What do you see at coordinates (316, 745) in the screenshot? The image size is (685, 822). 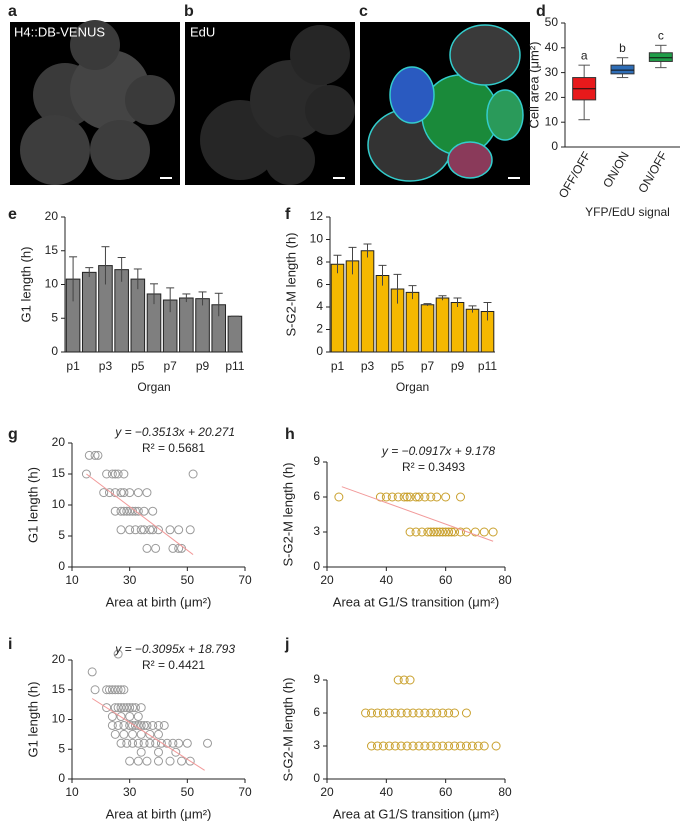 I see `y-tick-label: 3` at bounding box center [316, 745].